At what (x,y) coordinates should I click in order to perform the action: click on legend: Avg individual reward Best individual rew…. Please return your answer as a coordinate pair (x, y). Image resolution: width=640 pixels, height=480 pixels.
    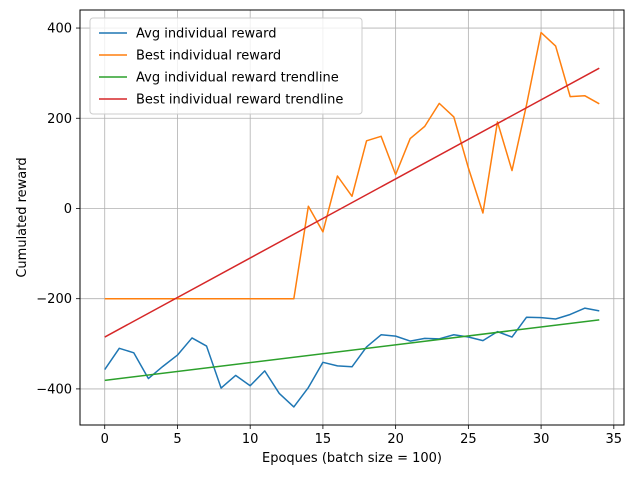
    Looking at the image, I should click on (226, 66).